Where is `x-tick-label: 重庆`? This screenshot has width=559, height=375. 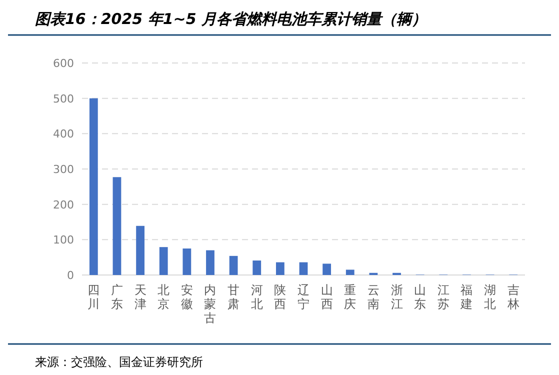
x-tick-label: 重庆 is located at coordinates (350, 297).